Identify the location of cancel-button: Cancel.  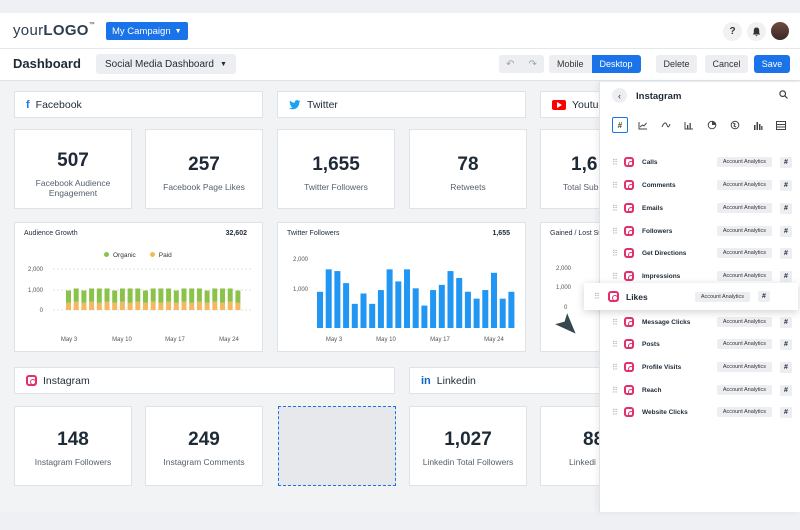
(726, 64).